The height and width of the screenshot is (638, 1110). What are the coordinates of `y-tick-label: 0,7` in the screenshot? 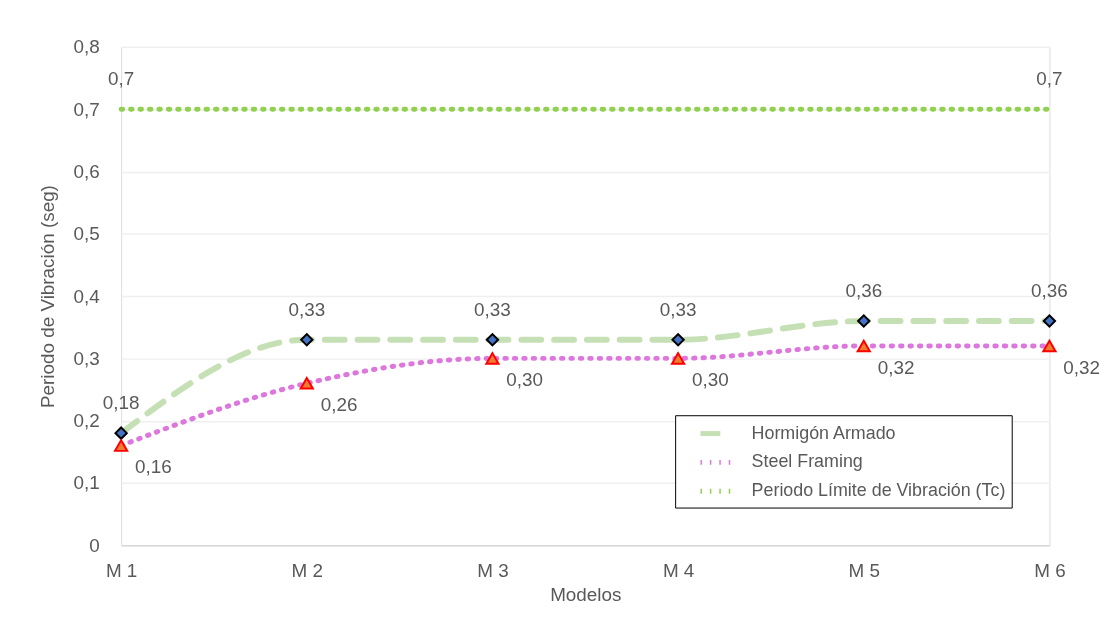 It's located at (86, 109).